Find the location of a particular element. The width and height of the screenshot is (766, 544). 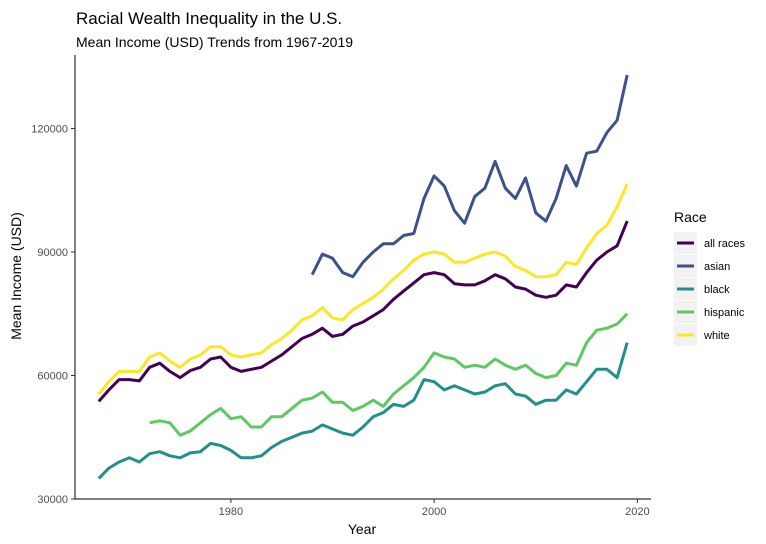

legend-label: hispanic is located at coordinates (724, 313).